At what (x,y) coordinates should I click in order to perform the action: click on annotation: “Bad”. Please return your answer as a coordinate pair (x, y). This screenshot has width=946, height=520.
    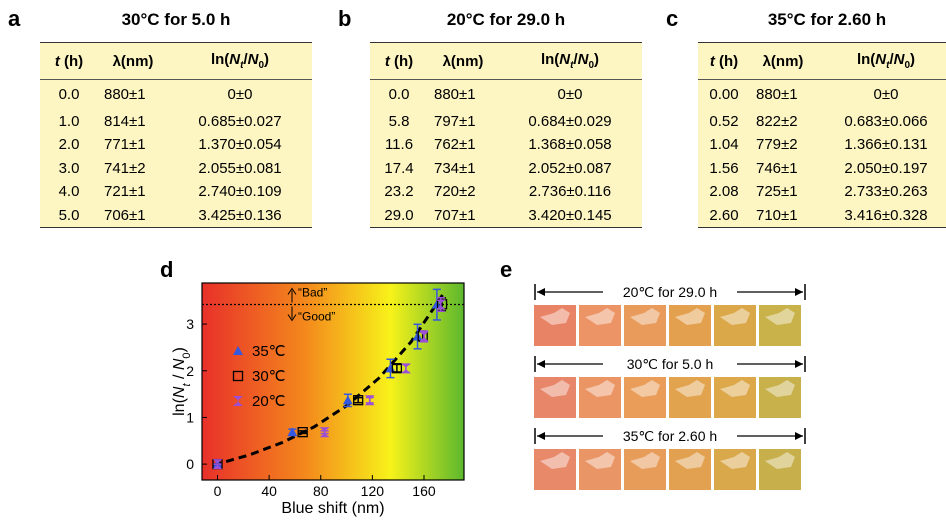
    Looking at the image, I should click on (312, 292).